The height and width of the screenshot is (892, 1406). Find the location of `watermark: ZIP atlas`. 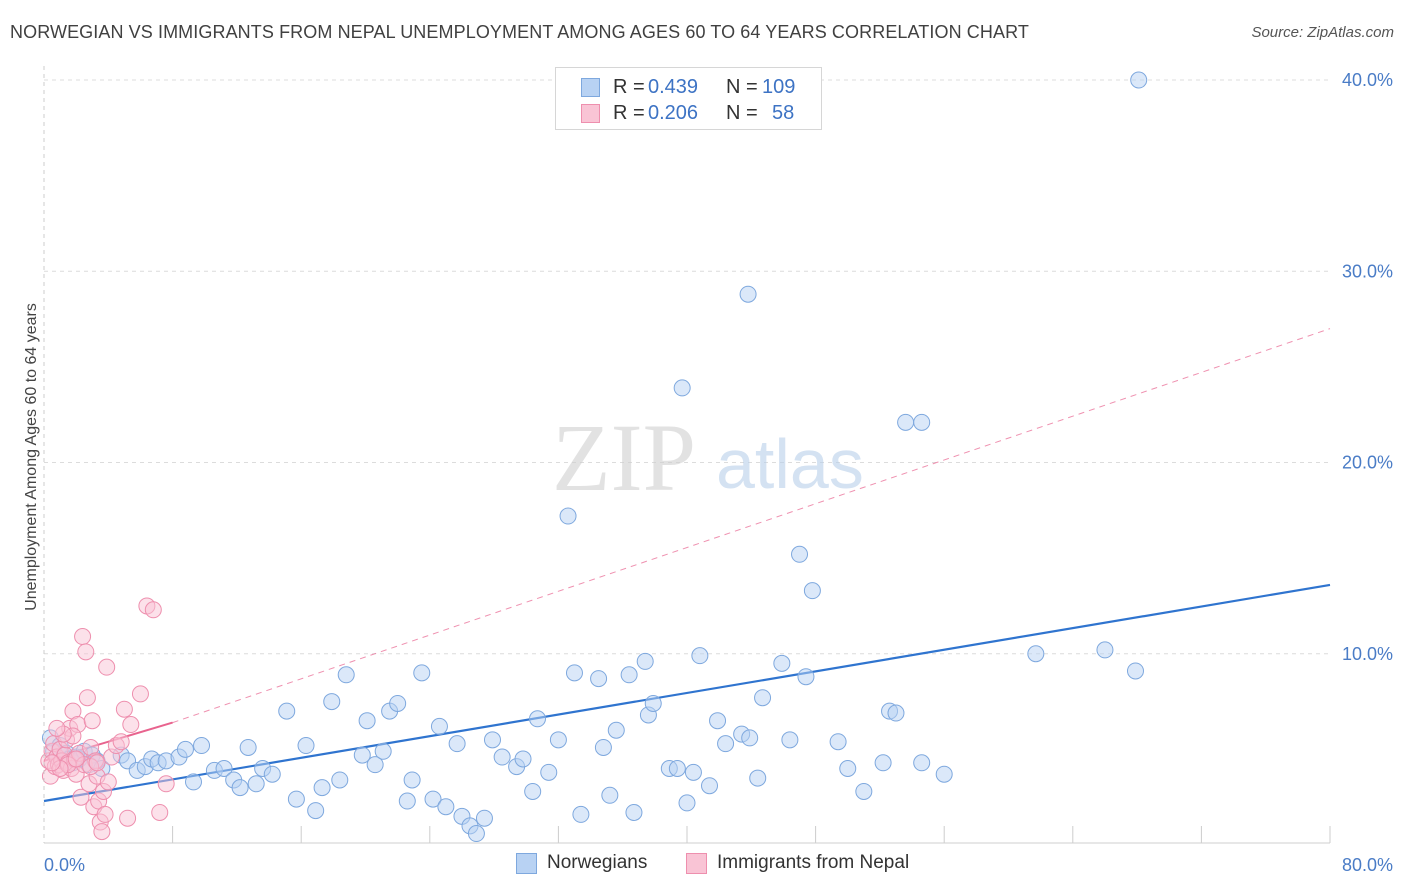

watermark: ZIP atlas is located at coordinates (708, 457).